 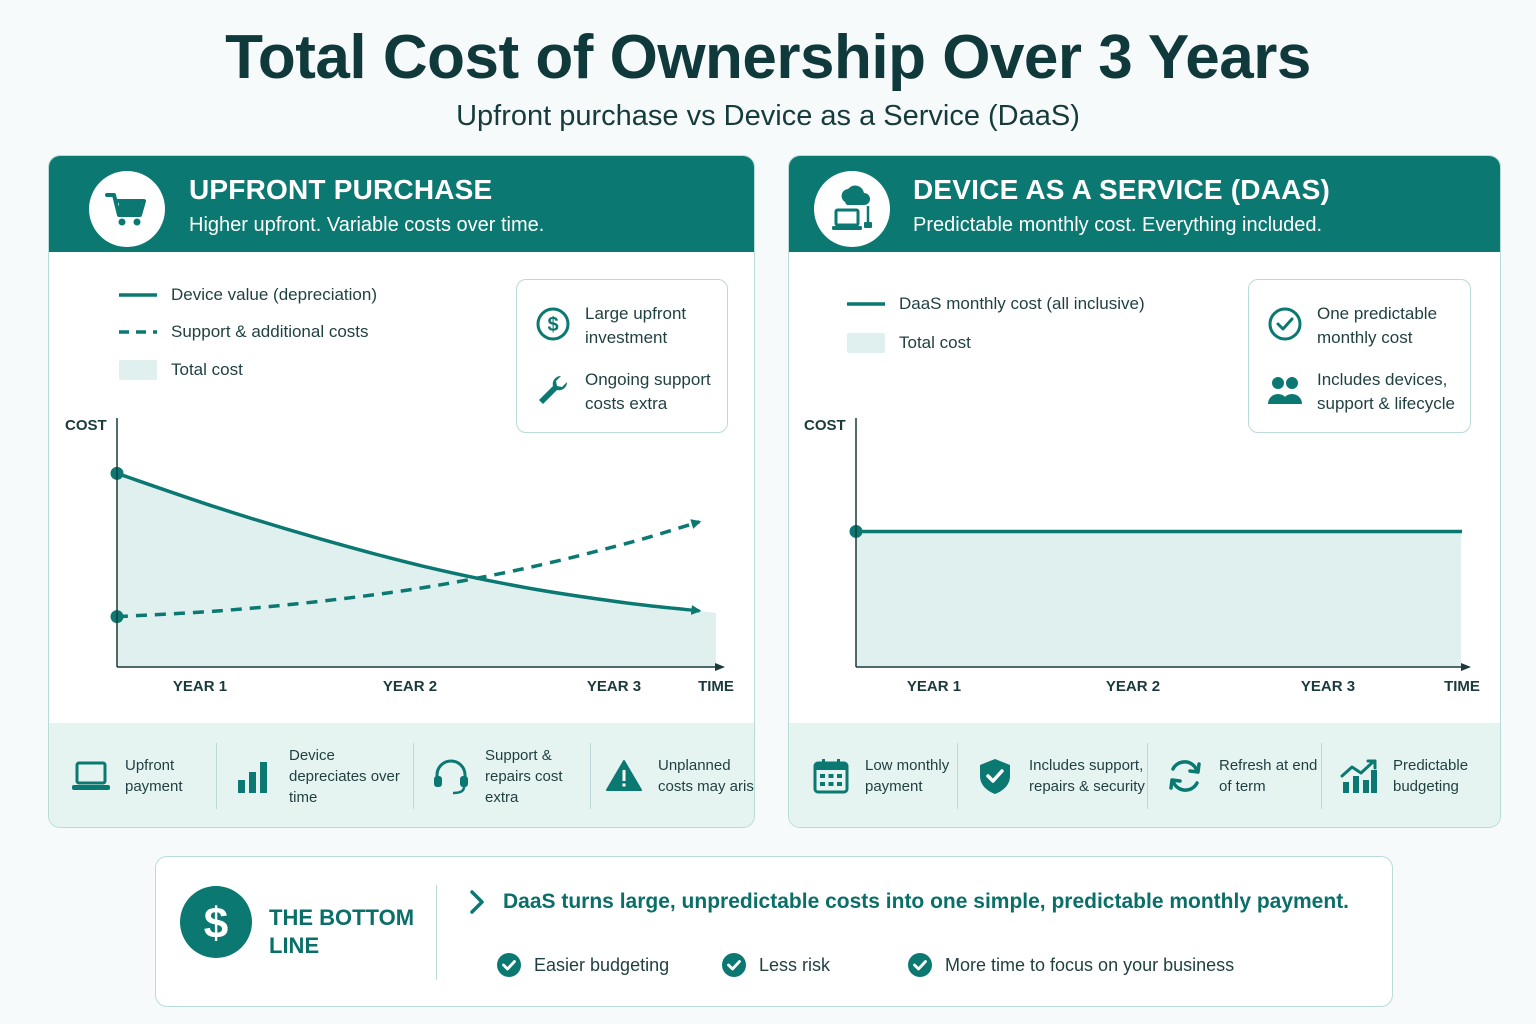 What do you see at coordinates (1022, 303) in the screenshot?
I see `legend-label: DaaS monthly cost (all inclusive)` at bounding box center [1022, 303].